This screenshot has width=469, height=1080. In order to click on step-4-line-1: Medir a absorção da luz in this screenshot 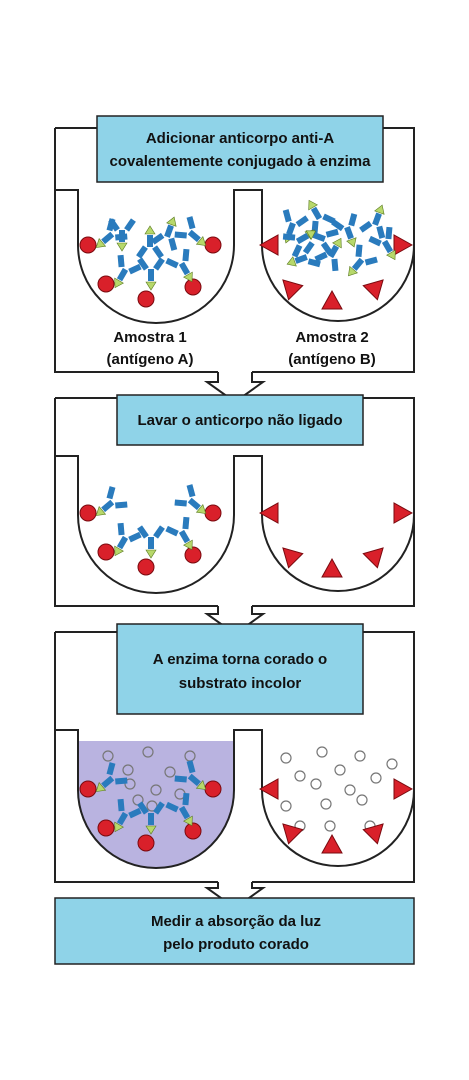, I will do `click(236, 921)`.